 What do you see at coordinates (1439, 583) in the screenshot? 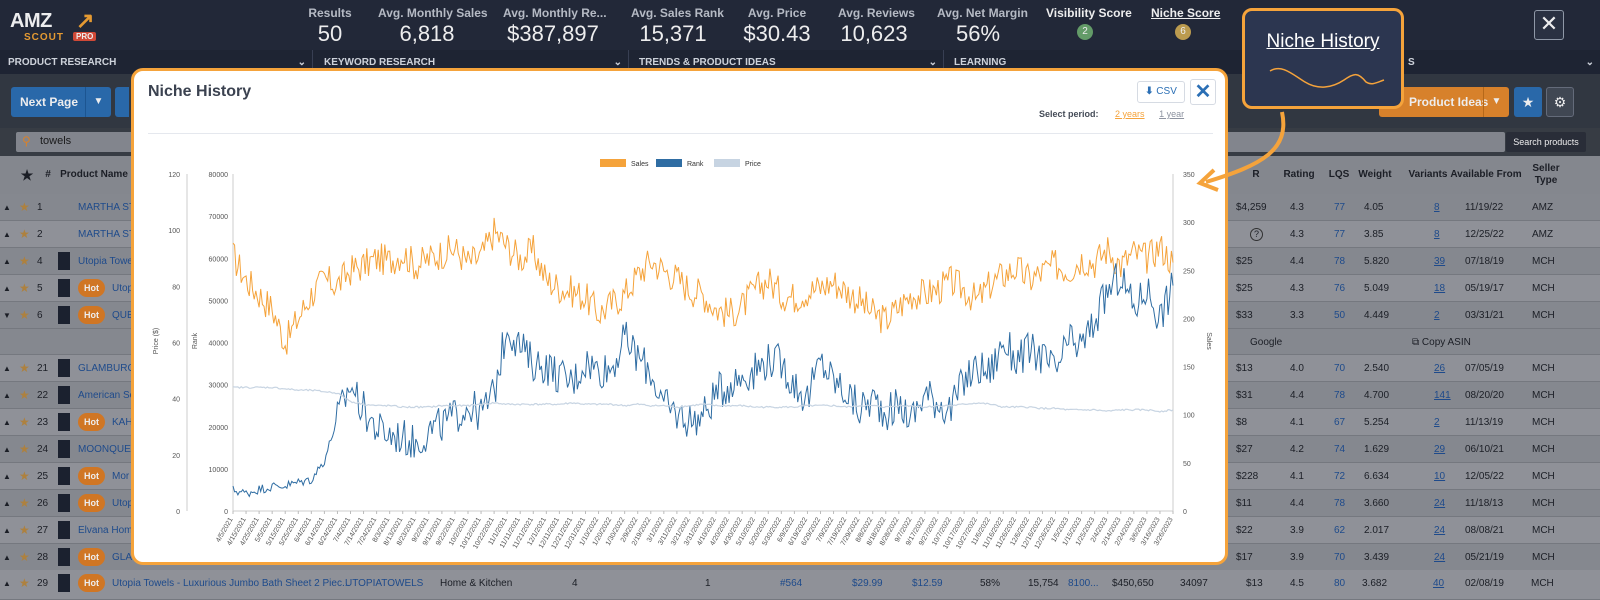
I see `variants-link: 40` at bounding box center [1439, 583].